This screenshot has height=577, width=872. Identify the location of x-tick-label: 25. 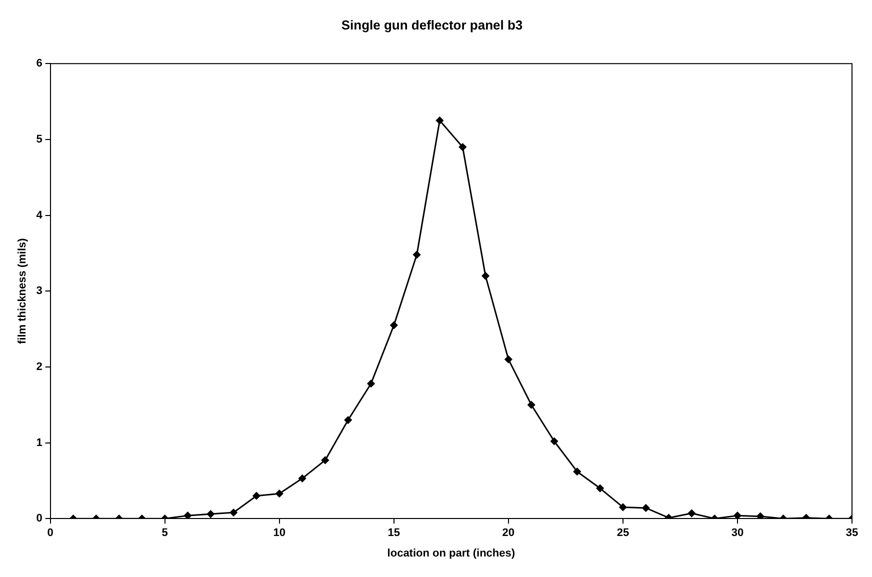
(623, 533).